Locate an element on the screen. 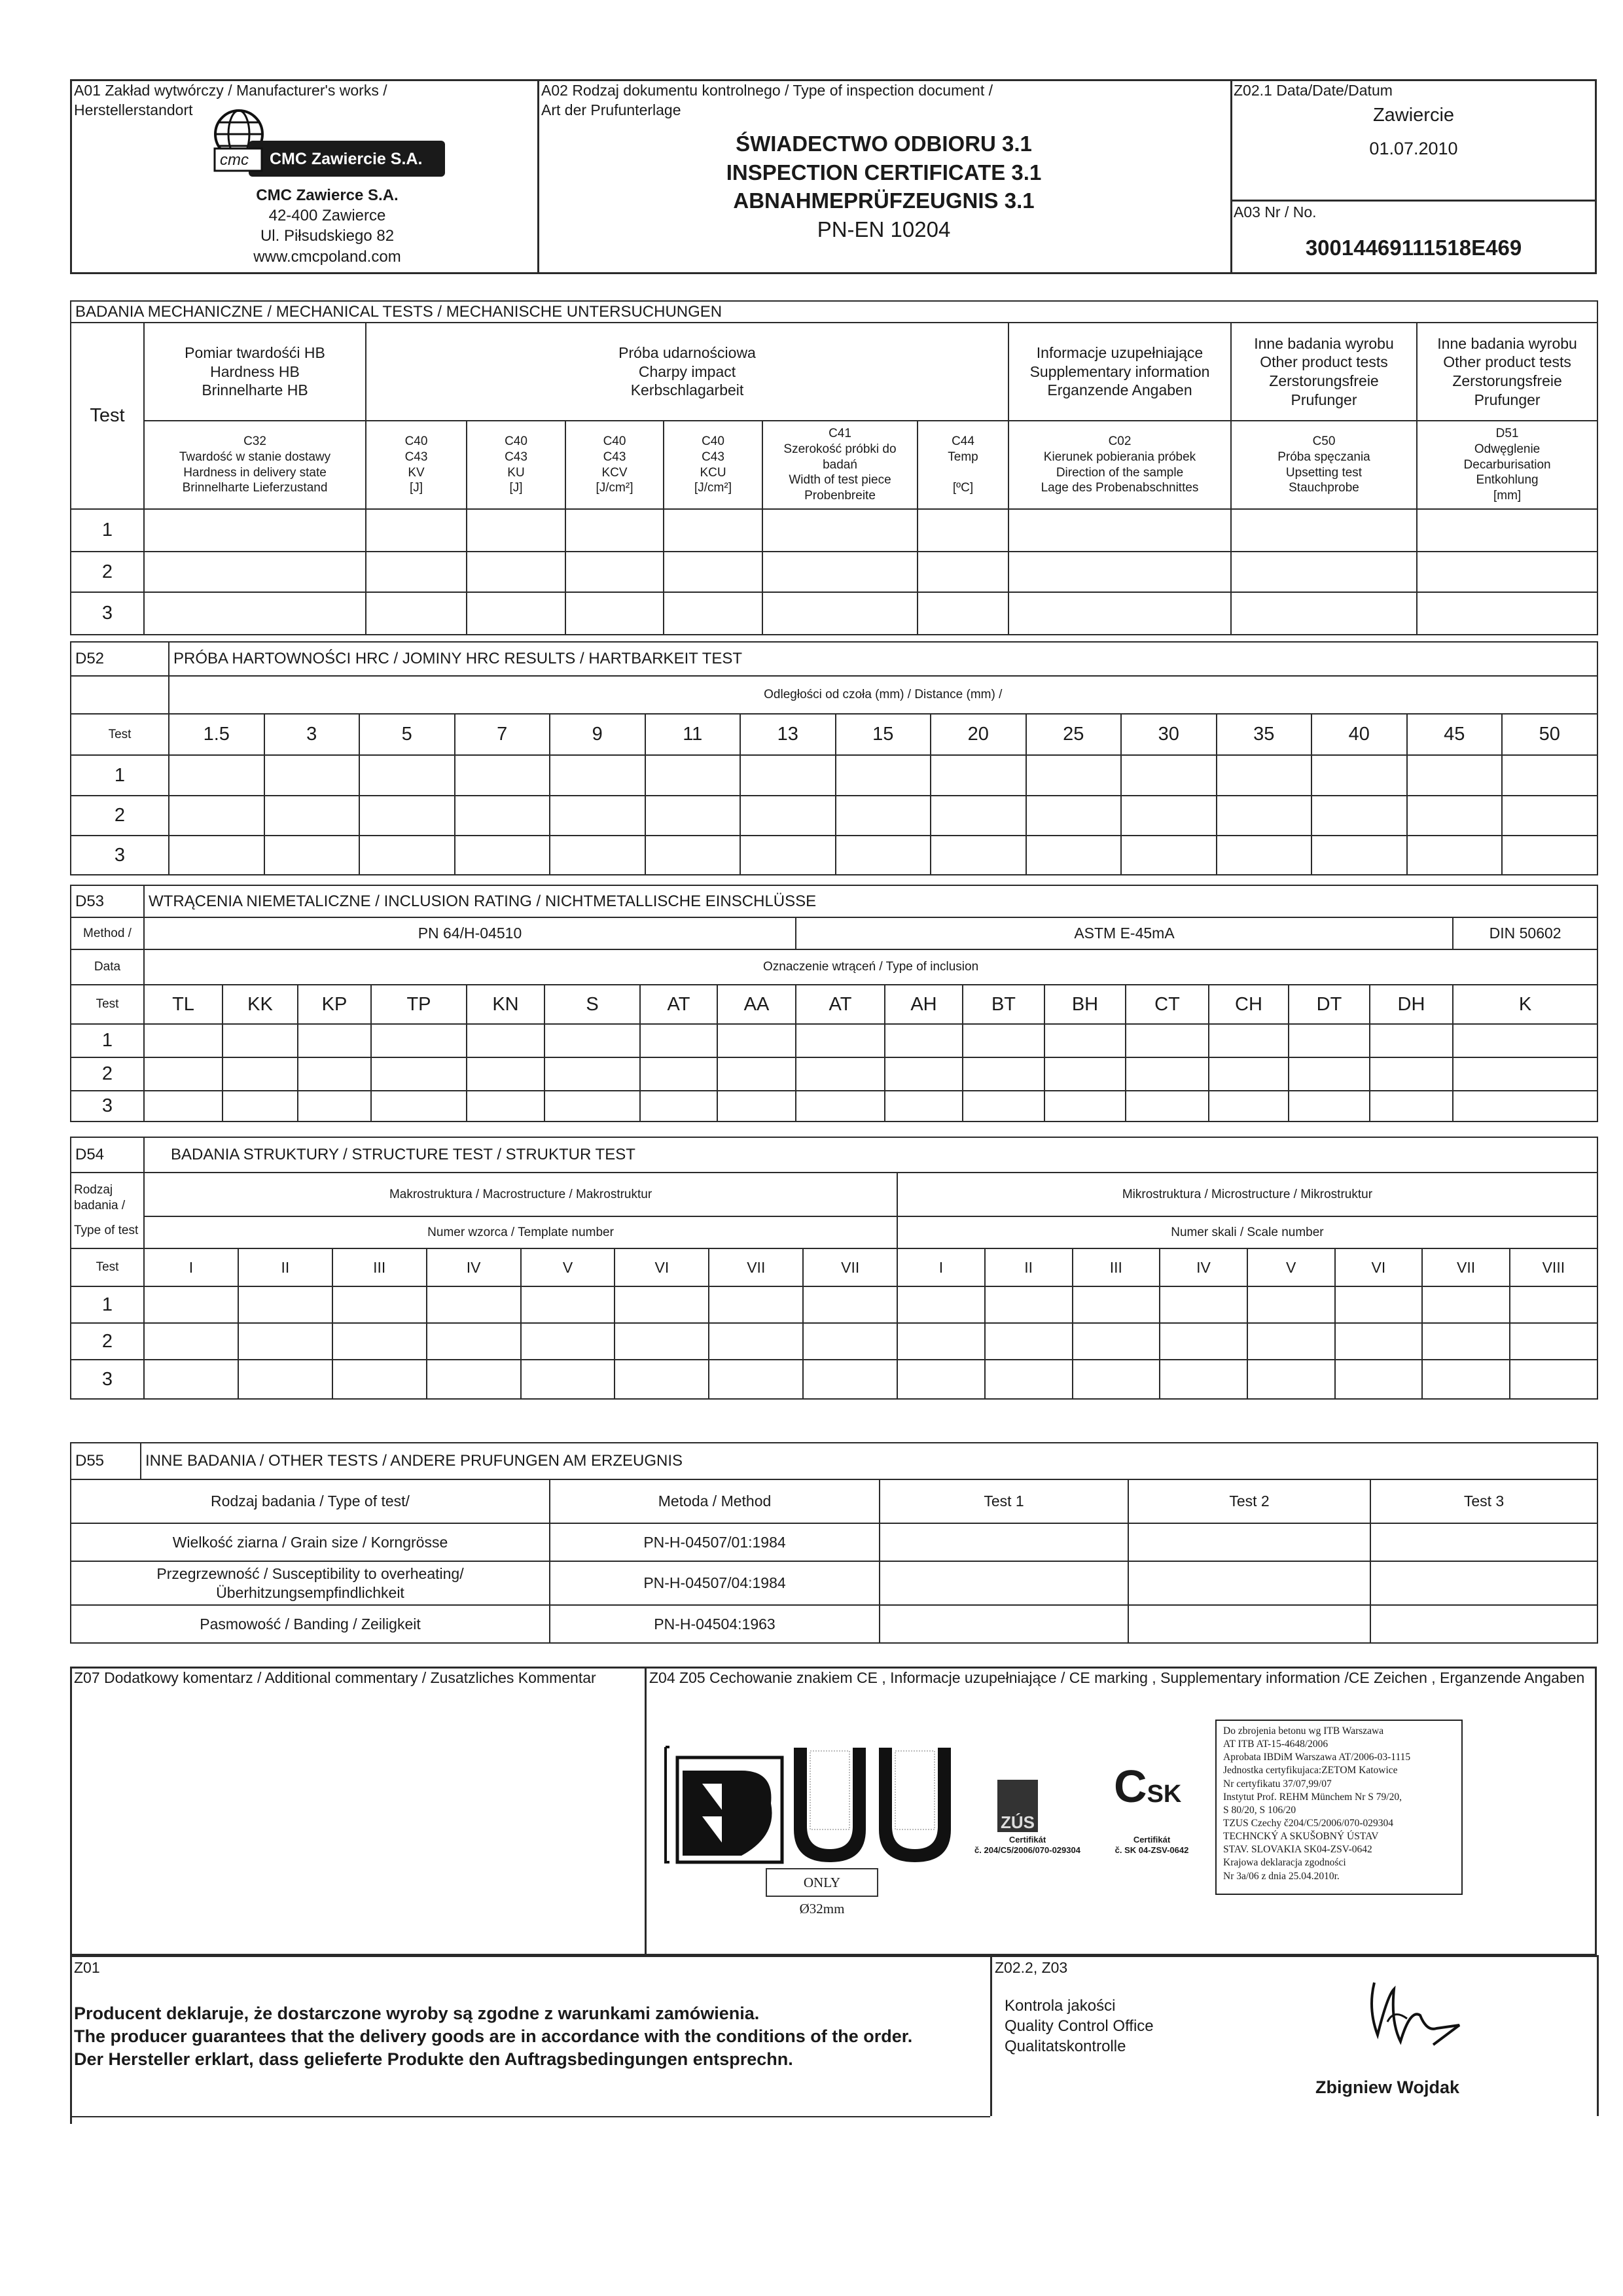 The width and height of the screenshot is (1623, 2296). website-link: www.cmcpoland.com is located at coordinates (327, 256).